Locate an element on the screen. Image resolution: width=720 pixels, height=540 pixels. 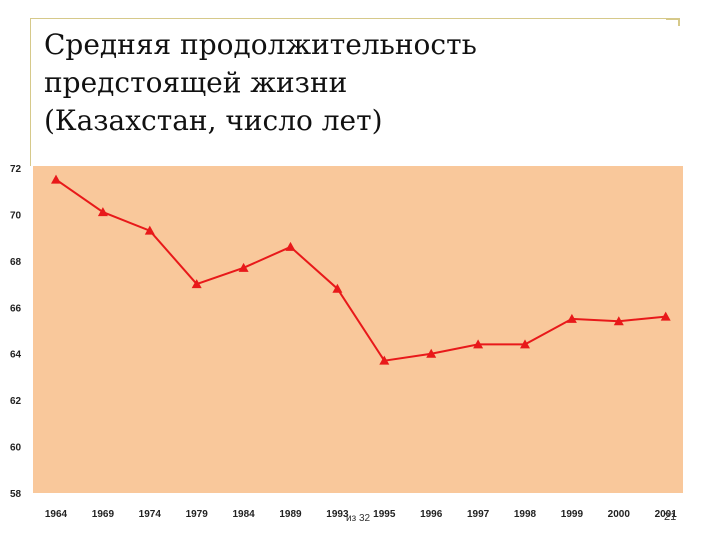
x-tick-label: 2001 is located at coordinates (666, 514).